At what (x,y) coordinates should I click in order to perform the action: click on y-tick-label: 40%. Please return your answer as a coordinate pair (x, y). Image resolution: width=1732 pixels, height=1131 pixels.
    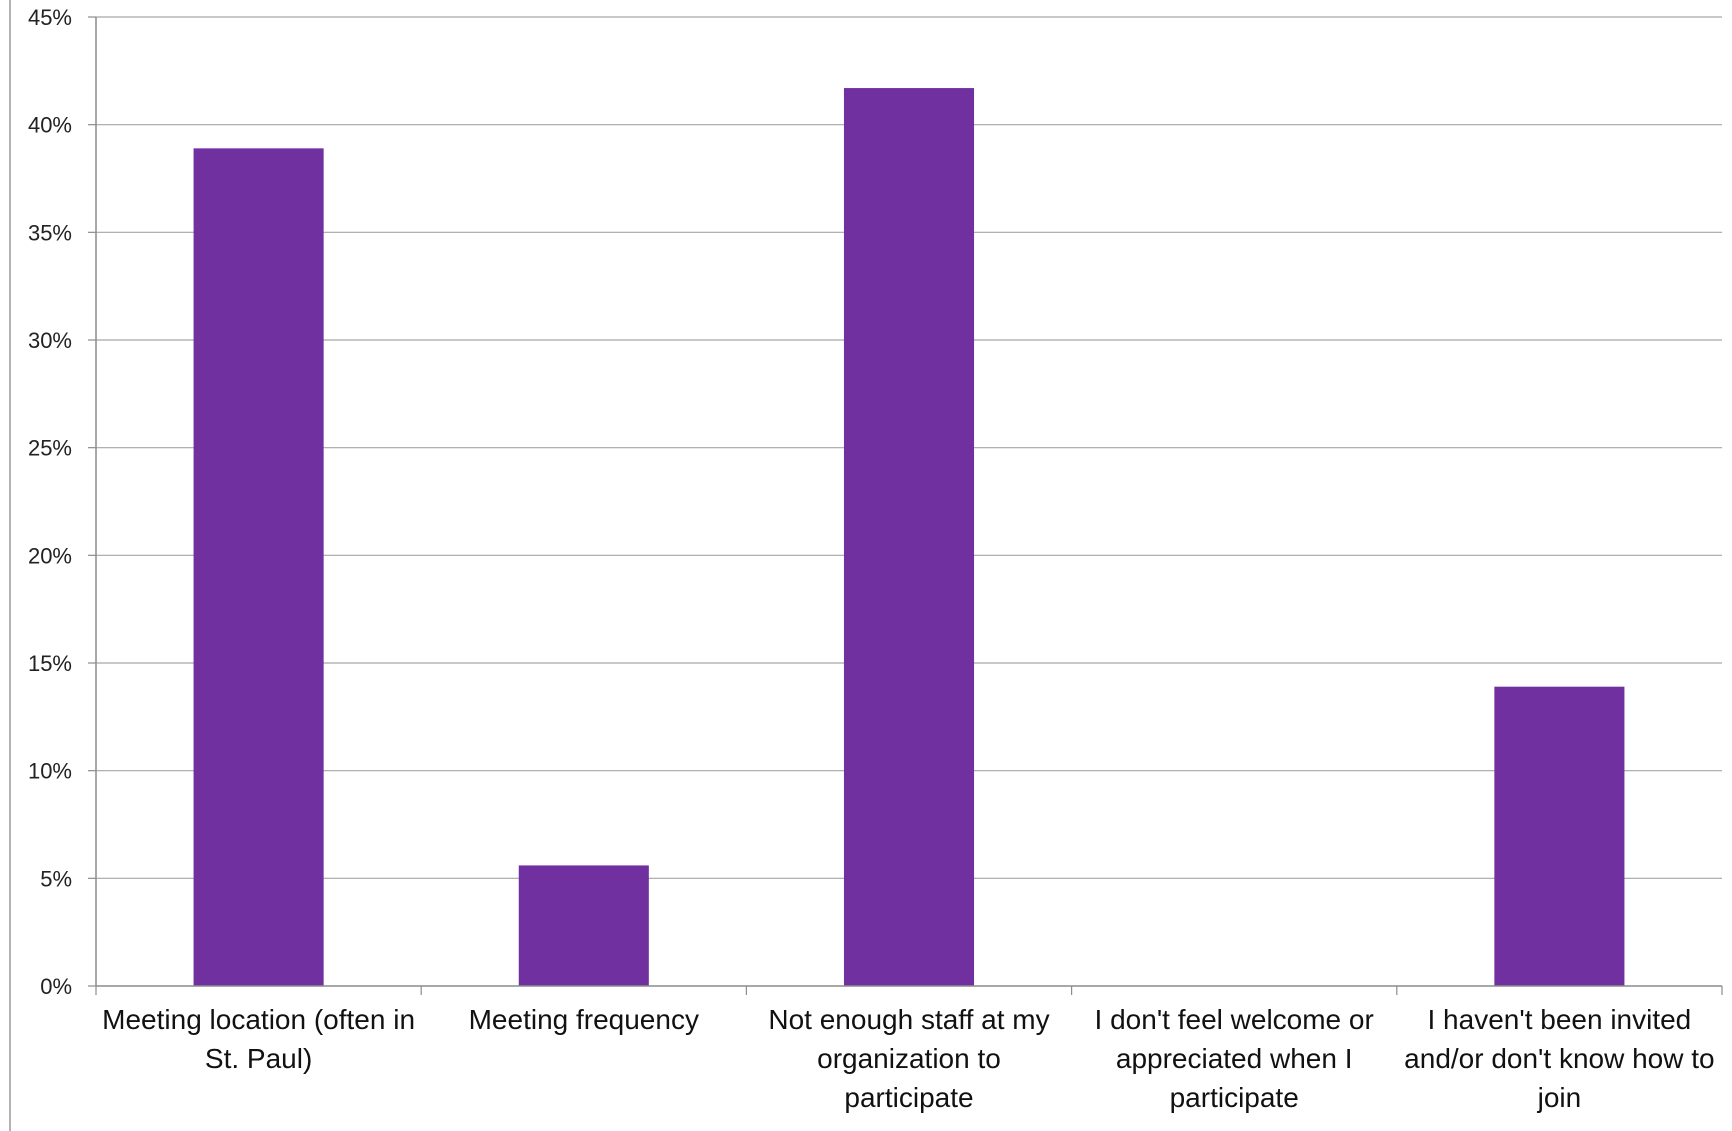
    Looking at the image, I should click on (50, 125).